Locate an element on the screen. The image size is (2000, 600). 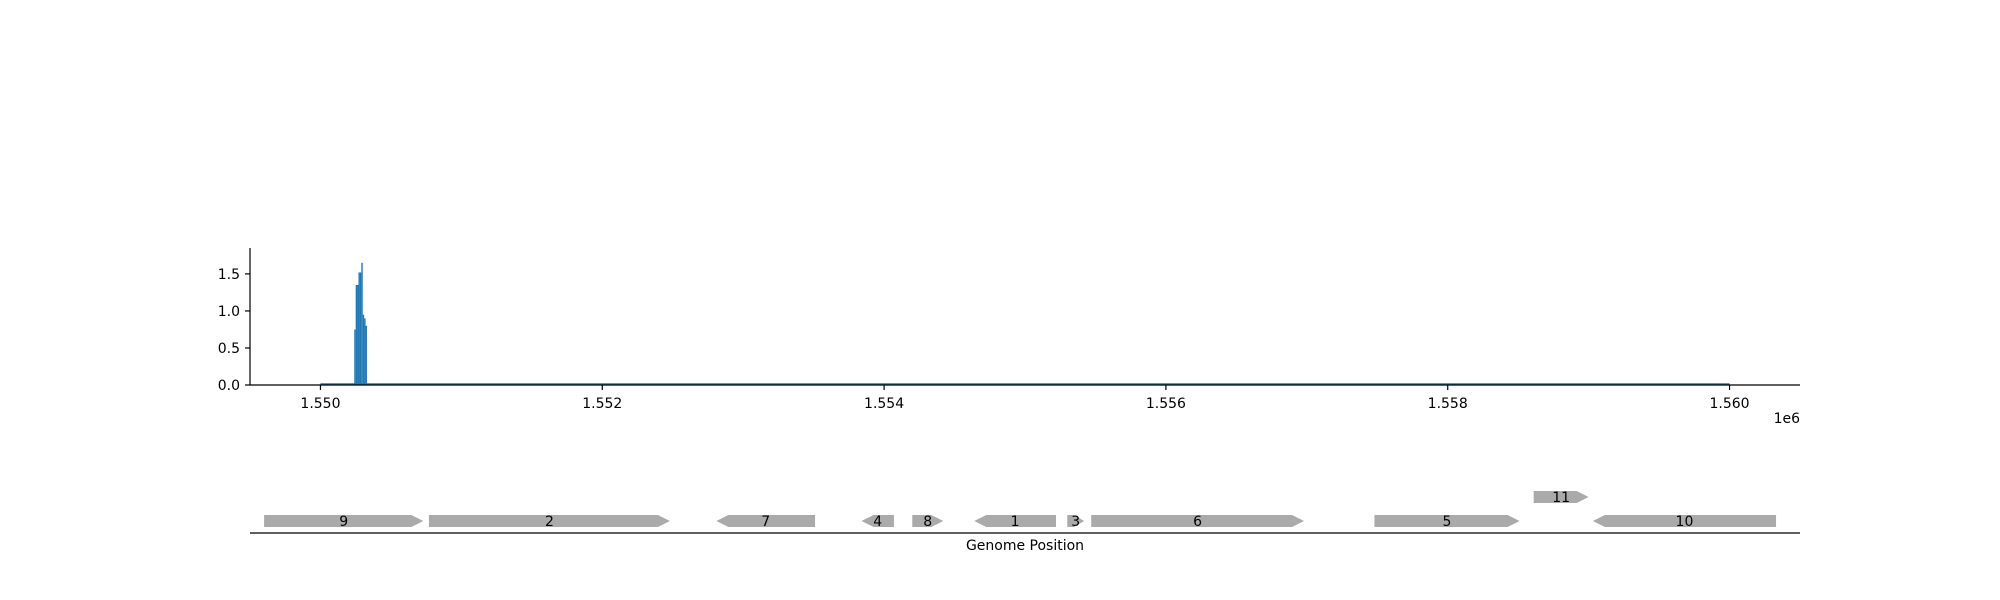
gene-label: 6 is located at coordinates (1197, 522).